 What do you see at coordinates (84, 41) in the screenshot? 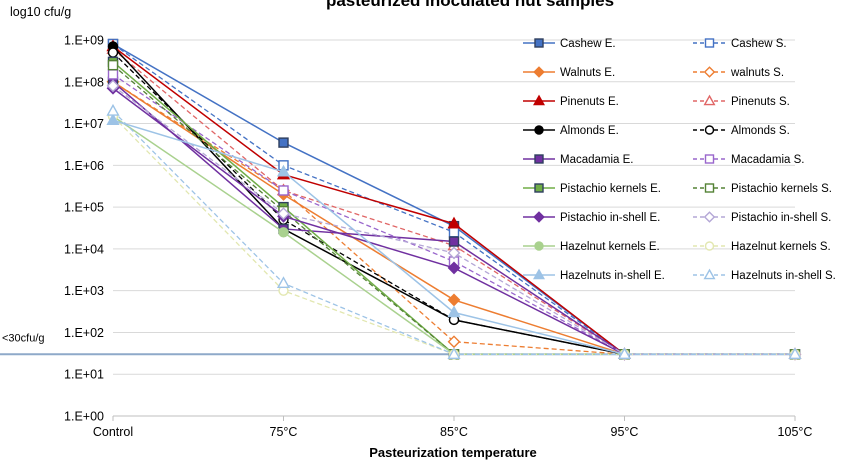
I see `y-tick-label: 1.E+09` at bounding box center [84, 41].